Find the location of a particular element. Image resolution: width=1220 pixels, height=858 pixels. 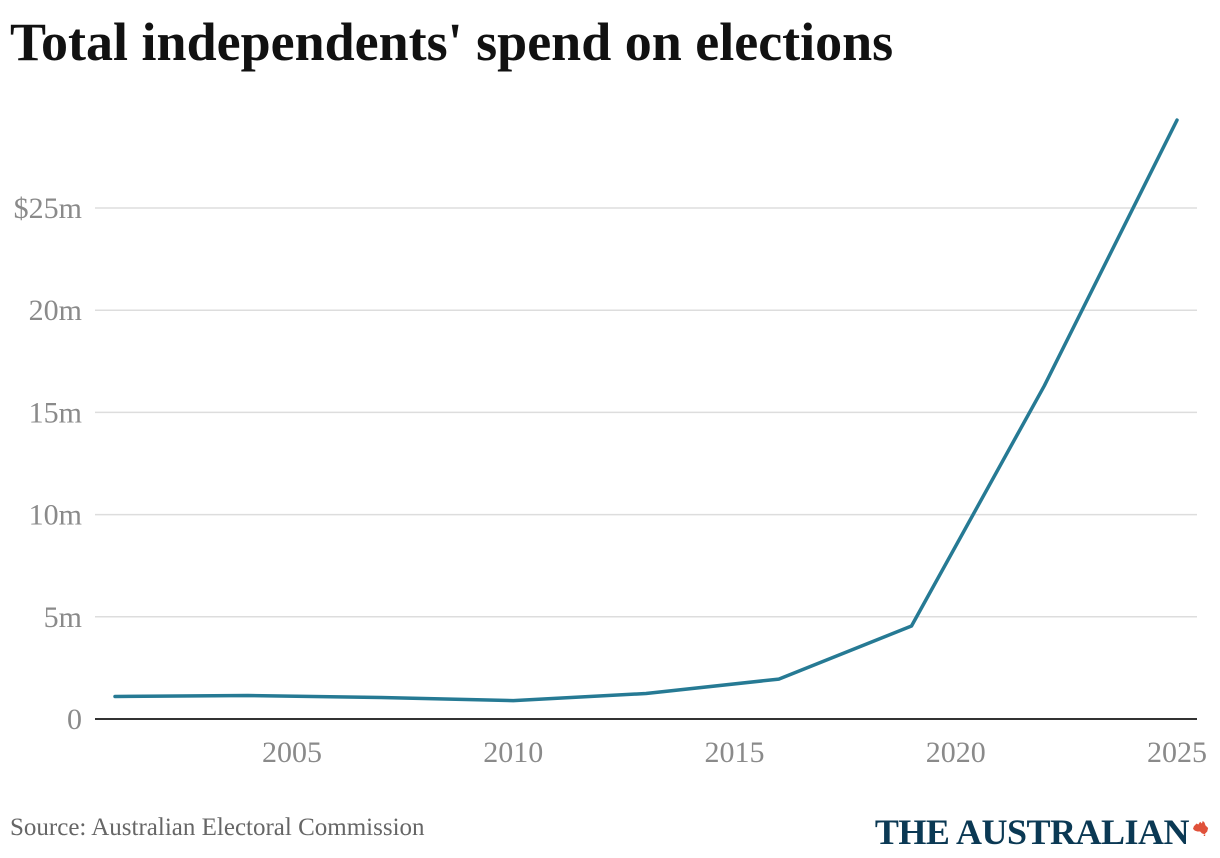

x-axis-tick-labels: 2005 2010 2015 2020 2025 is located at coordinates (734, 752).